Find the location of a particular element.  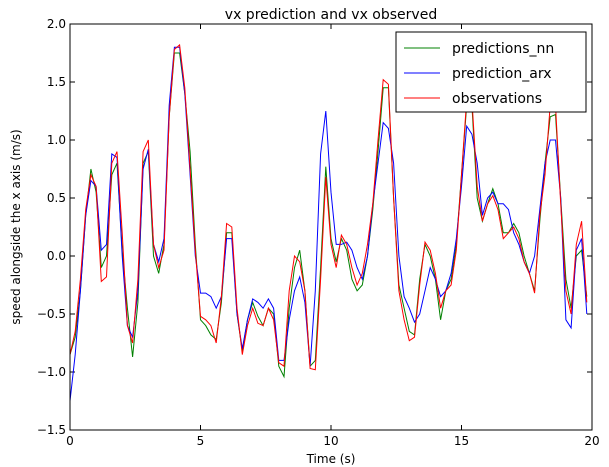

y-tick-label: 1.5 is located at coordinates (56, 82).